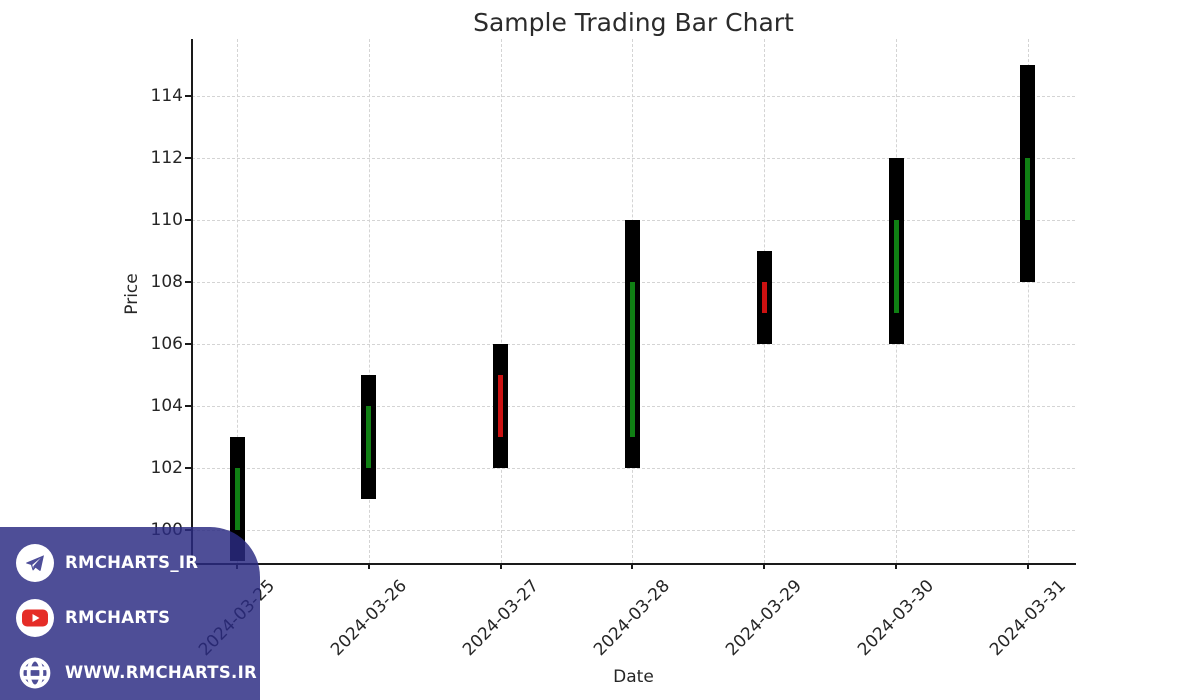 This screenshot has height=700, width=1200. What do you see at coordinates (192, 302) in the screenshot?
I see `y-axis-spine` at bounding box center [192, 302].